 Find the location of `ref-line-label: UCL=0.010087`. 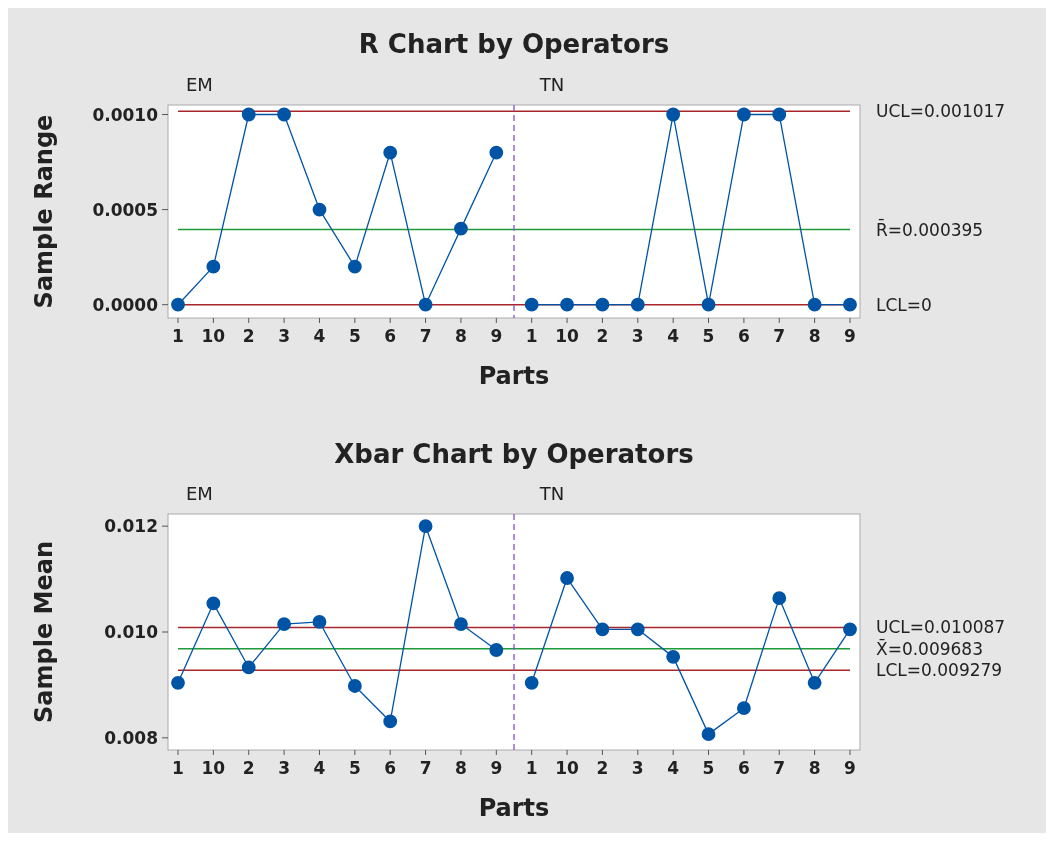

ref-line-label: UCL=0.010087 is located at coordinates (941, 627).